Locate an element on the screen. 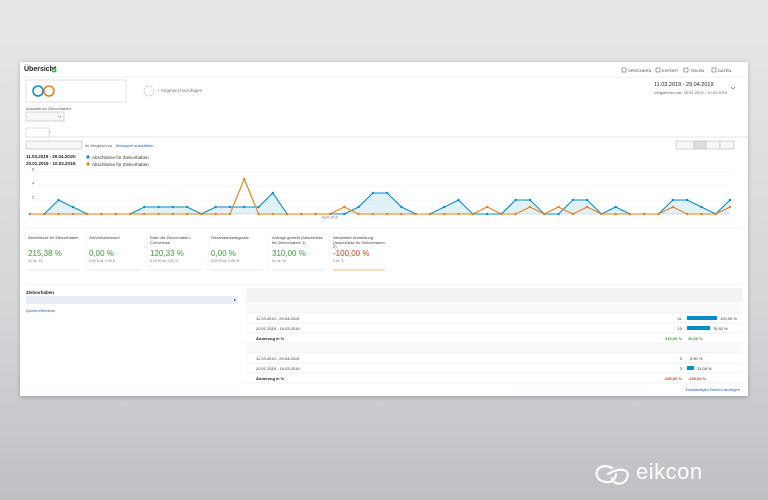 Image resolution: width=768 pixels, height=500 pixels. row-pct: 0,00 % is located at coordinates (696, 358).